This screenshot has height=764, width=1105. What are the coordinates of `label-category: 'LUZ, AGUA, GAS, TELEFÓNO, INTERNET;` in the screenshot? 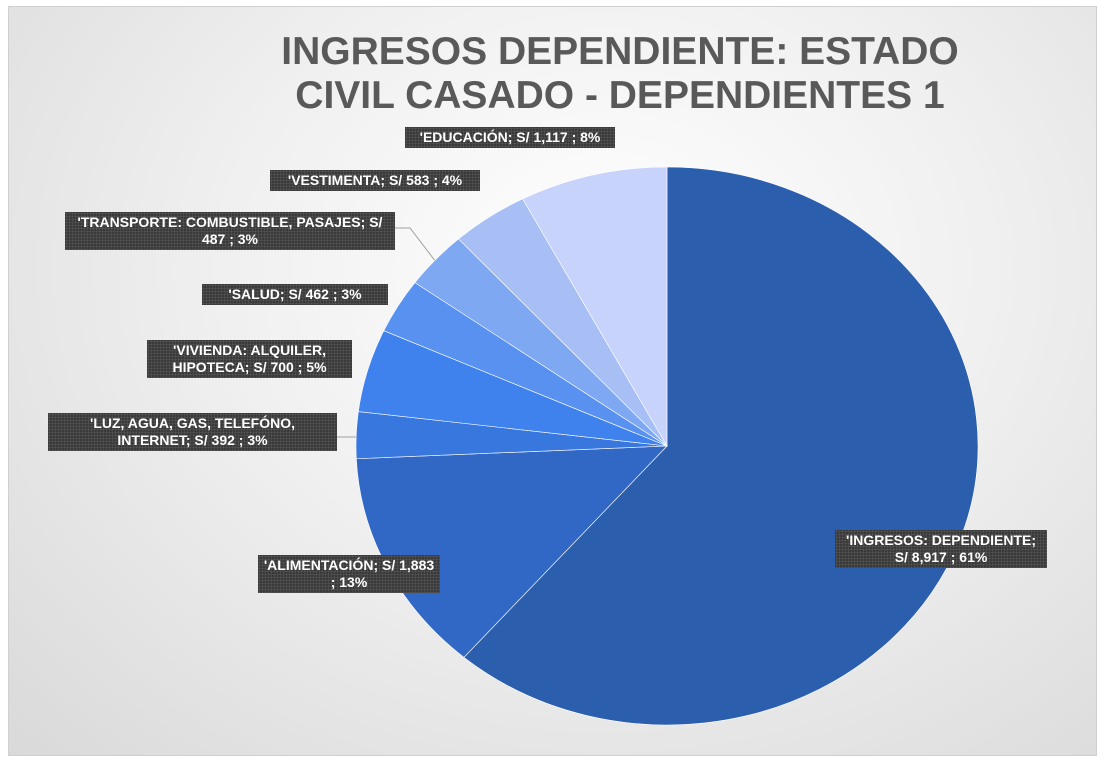 It's located at (192, 431).